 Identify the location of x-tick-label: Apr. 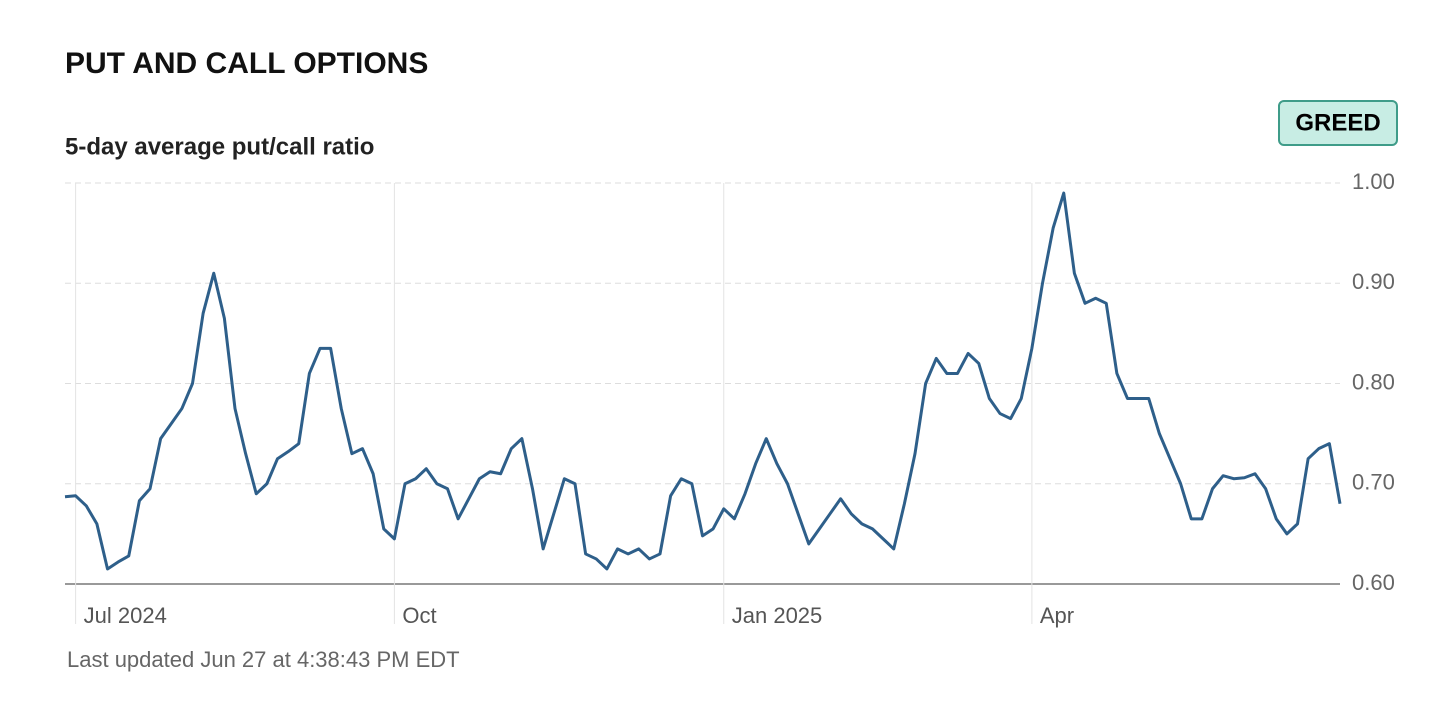
(1057, 615).